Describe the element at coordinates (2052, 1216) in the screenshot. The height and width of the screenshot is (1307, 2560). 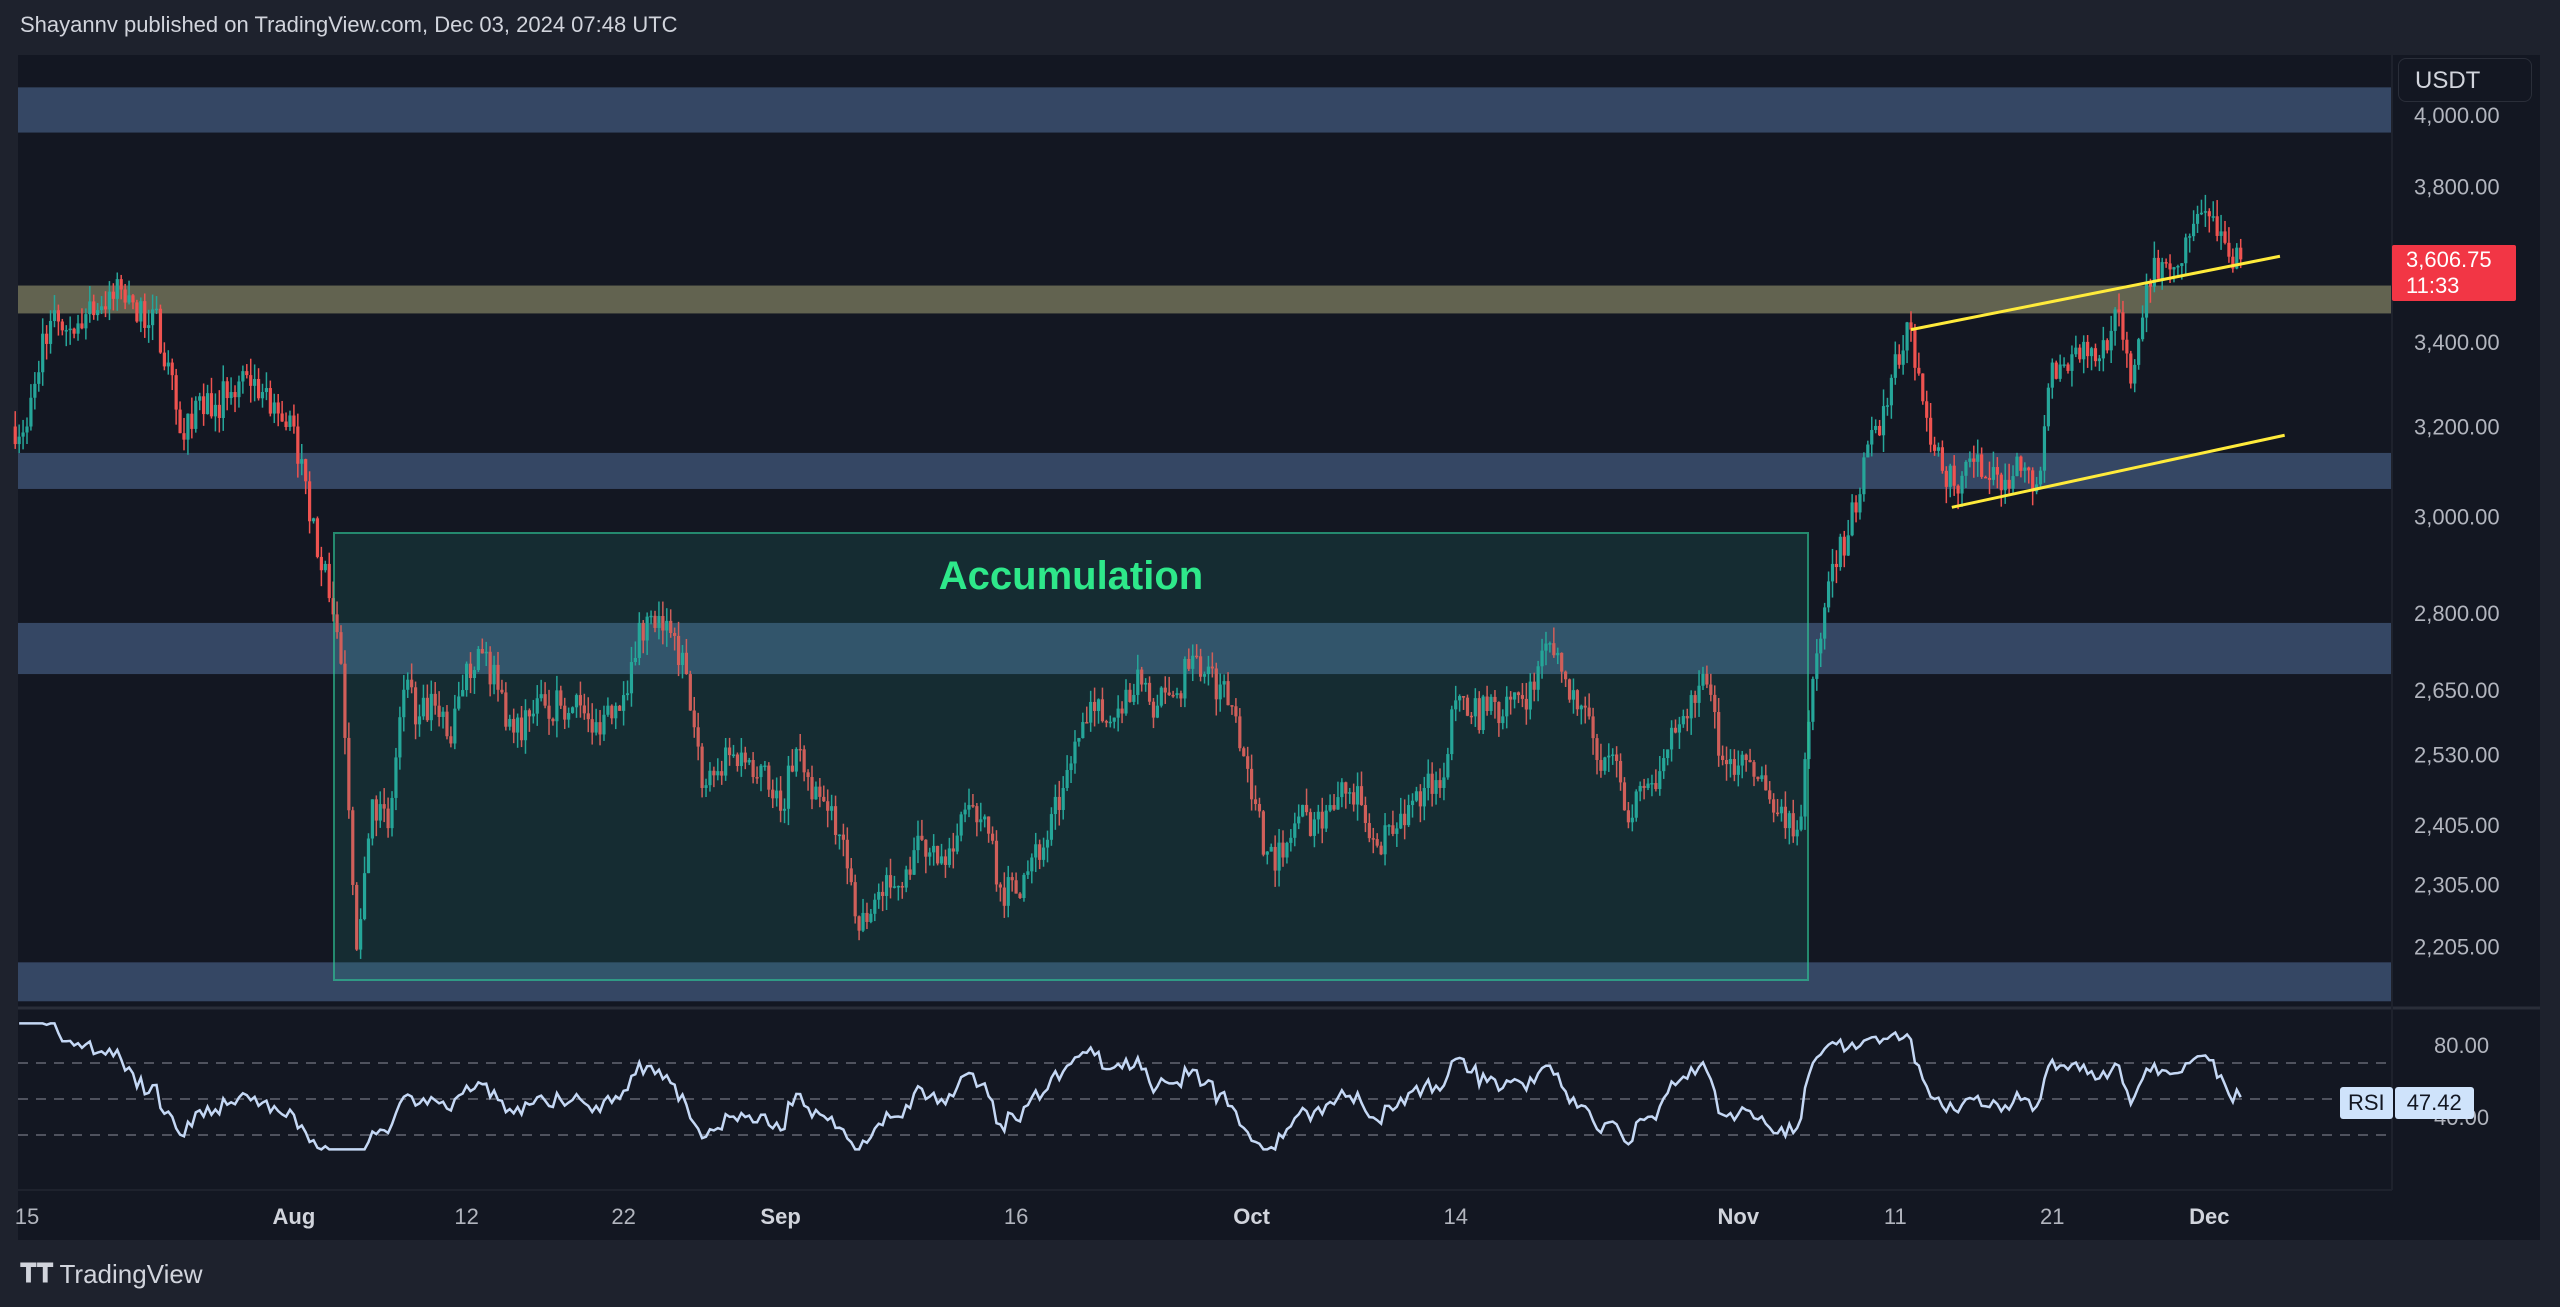
I see `time-tick: 21` at that location.